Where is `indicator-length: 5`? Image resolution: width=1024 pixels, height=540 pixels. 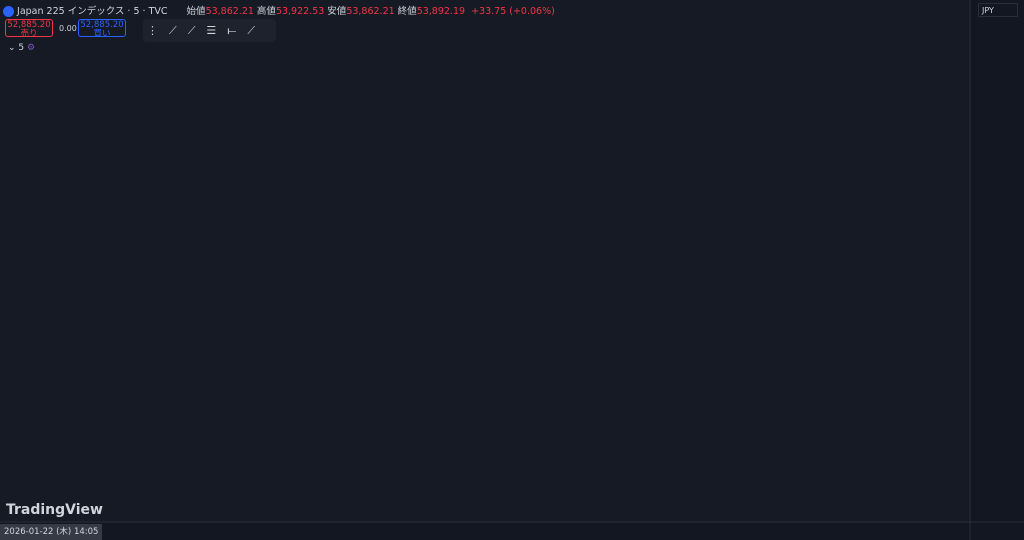
indicator-length: 5 is located at coordinates (21, 48).